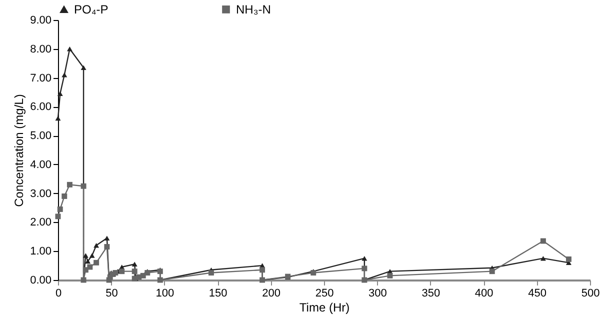 This screenshot has height=329, width=605. I want to click on y-tick-label: 7.00, so click(41, 78).